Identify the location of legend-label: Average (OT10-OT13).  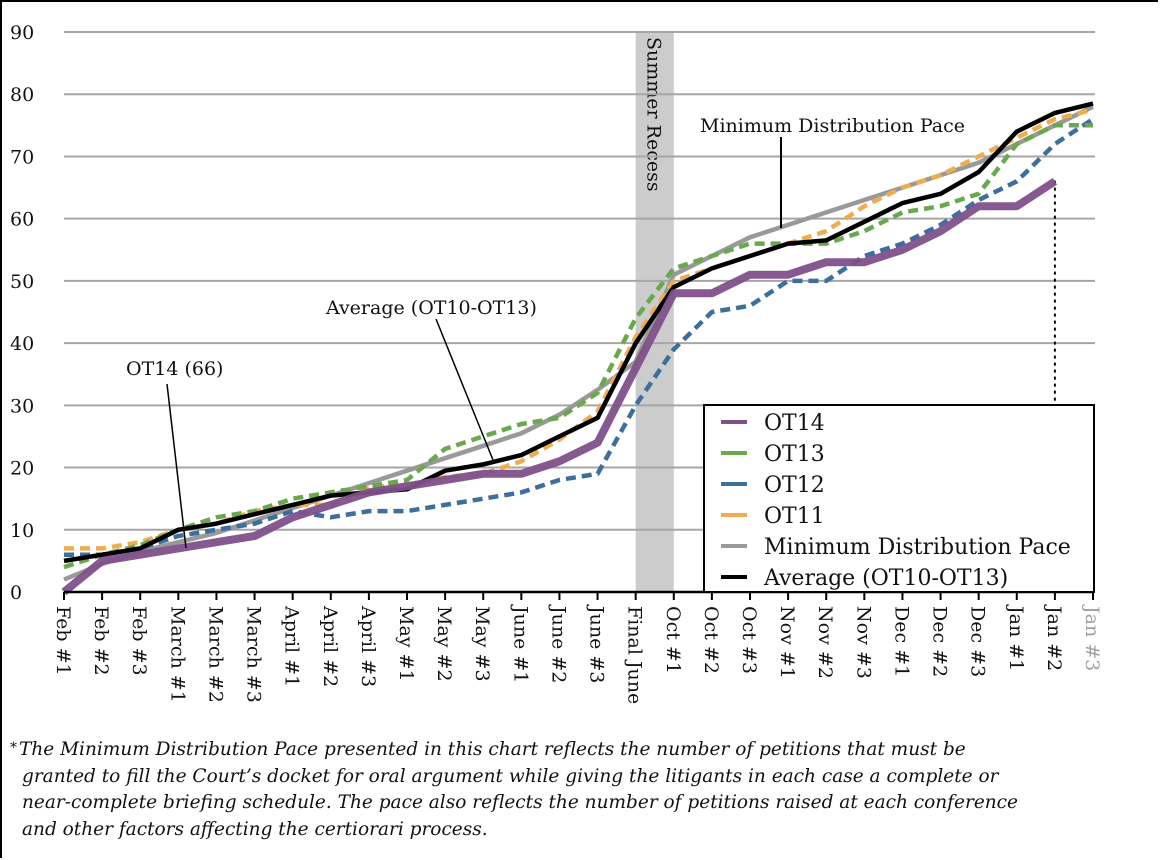
(885, 578).